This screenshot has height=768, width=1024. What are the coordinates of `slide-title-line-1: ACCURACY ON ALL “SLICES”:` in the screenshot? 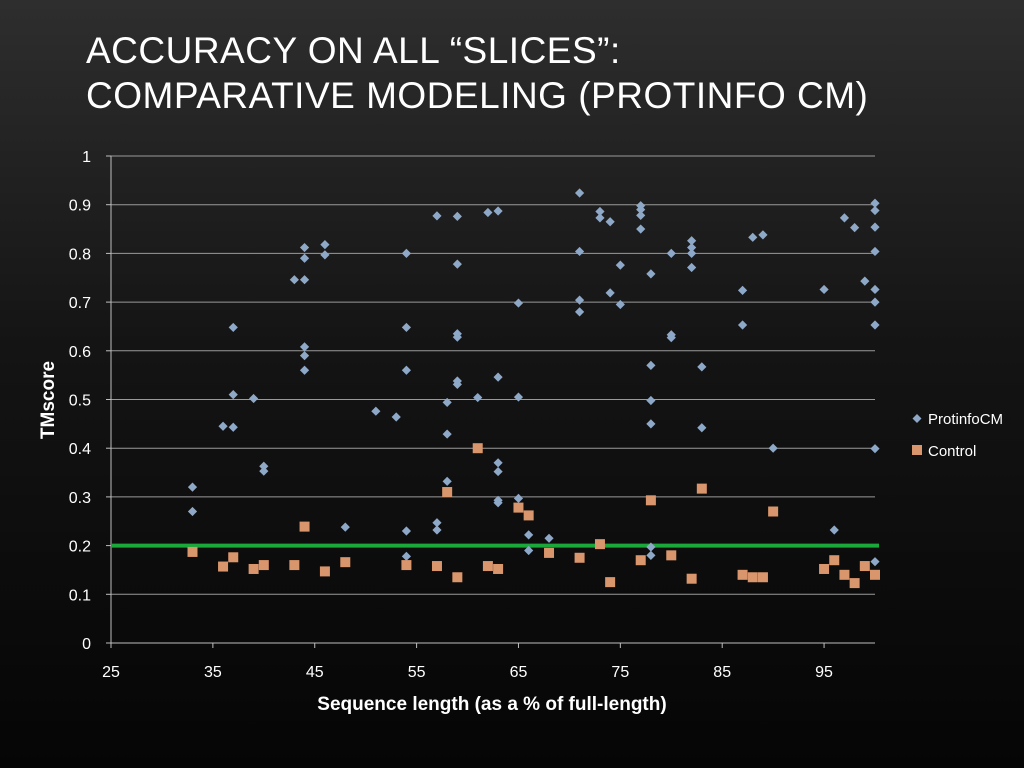 It's located at (353, 50).